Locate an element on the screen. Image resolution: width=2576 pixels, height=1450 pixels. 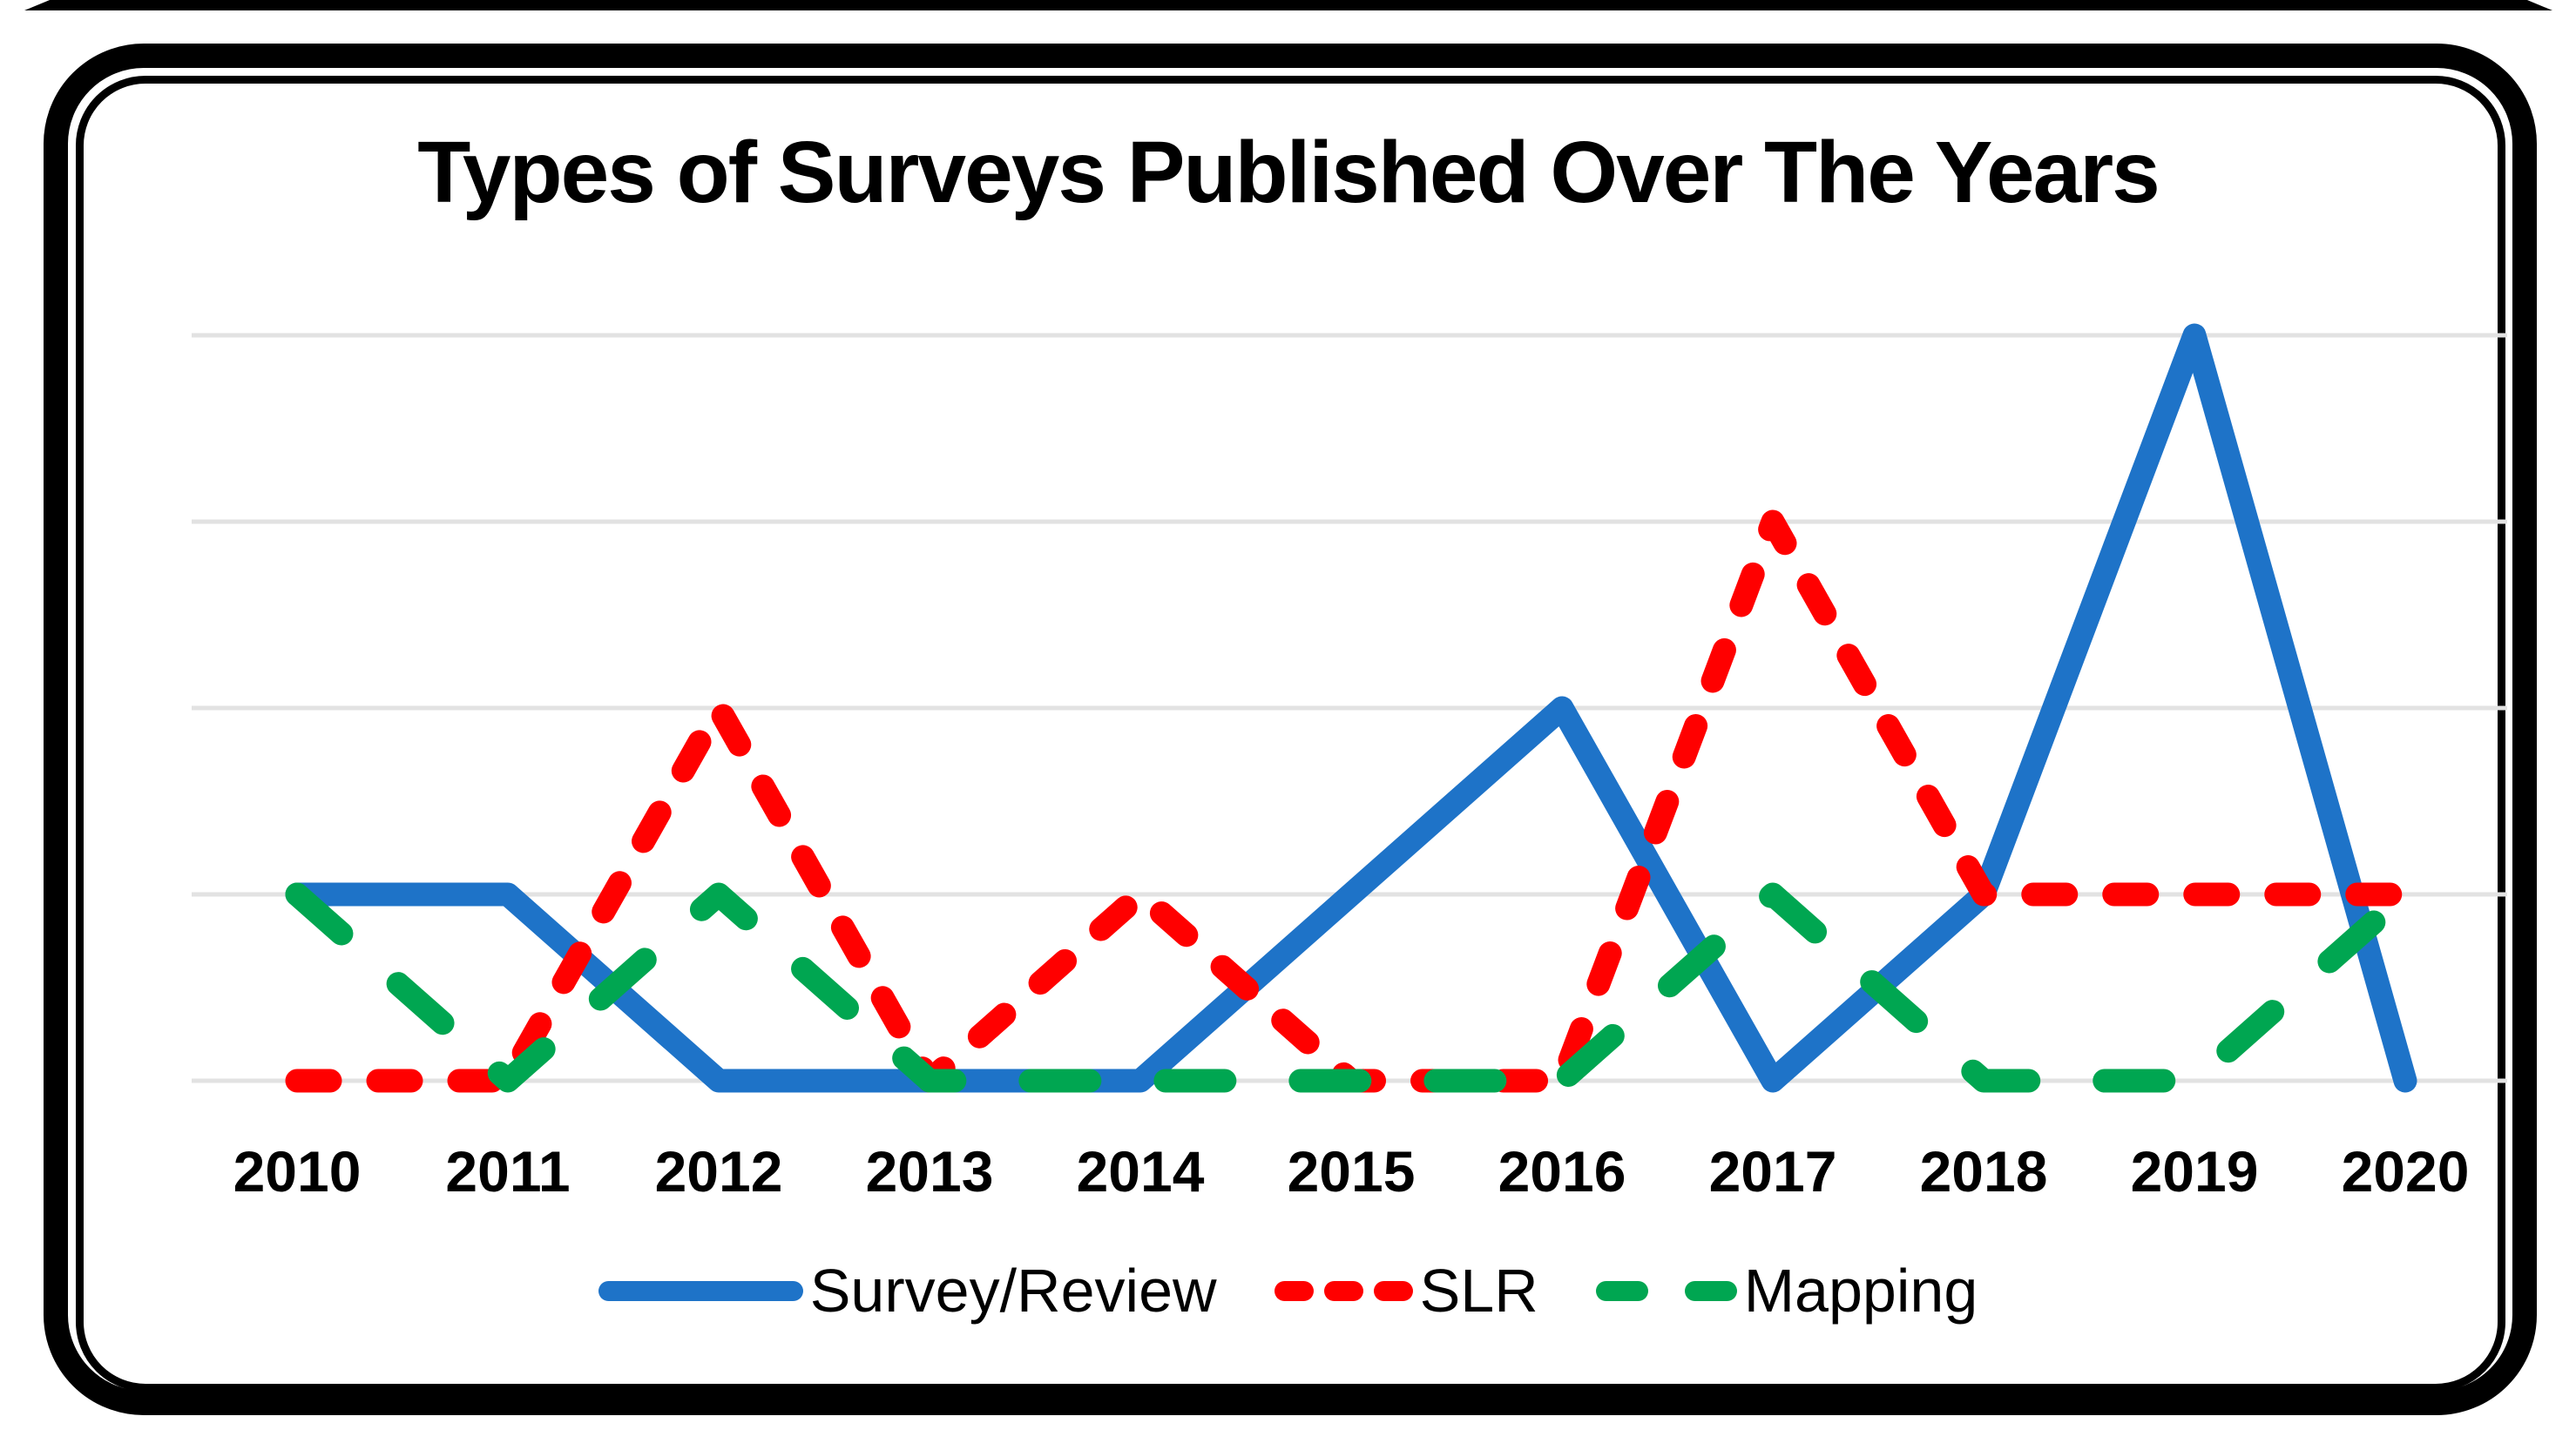
x-axis-label-2014: 2014 is located at coordinates (1140, 1171).